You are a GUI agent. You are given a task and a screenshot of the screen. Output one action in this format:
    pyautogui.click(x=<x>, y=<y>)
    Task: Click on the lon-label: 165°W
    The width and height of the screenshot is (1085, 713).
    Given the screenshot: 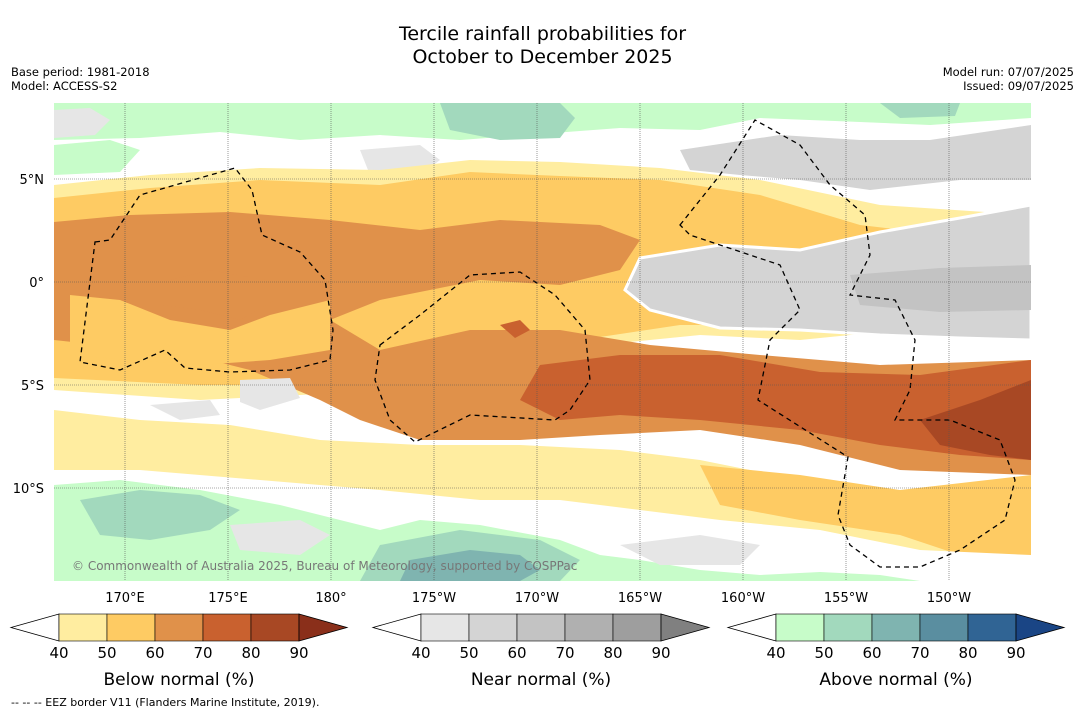 What is the action you would take?
    pyautogui.click(x=640, y=598)
    